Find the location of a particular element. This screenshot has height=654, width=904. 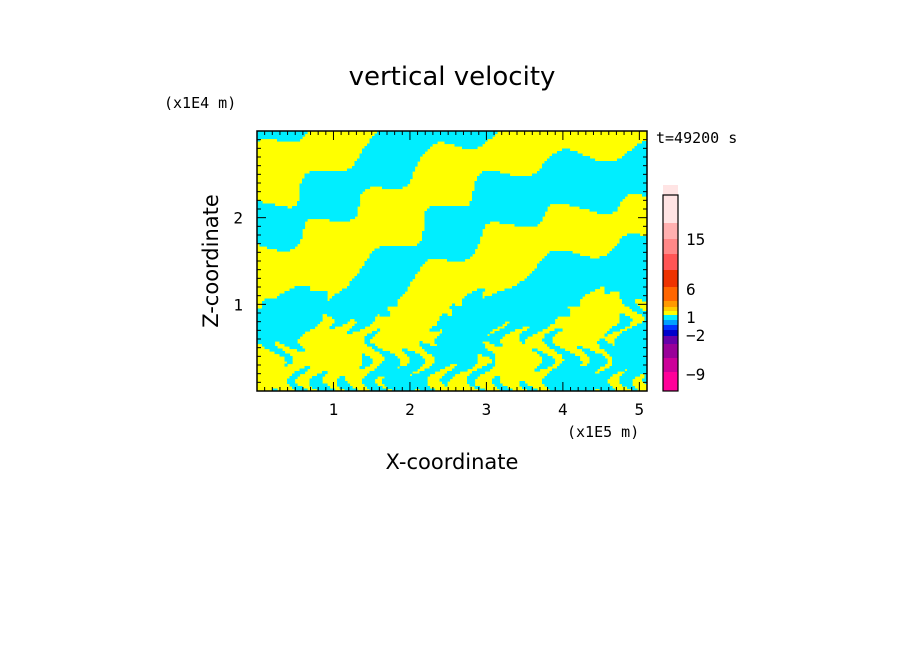

y-tick-label: 2 is located at coordinates (238, 218).